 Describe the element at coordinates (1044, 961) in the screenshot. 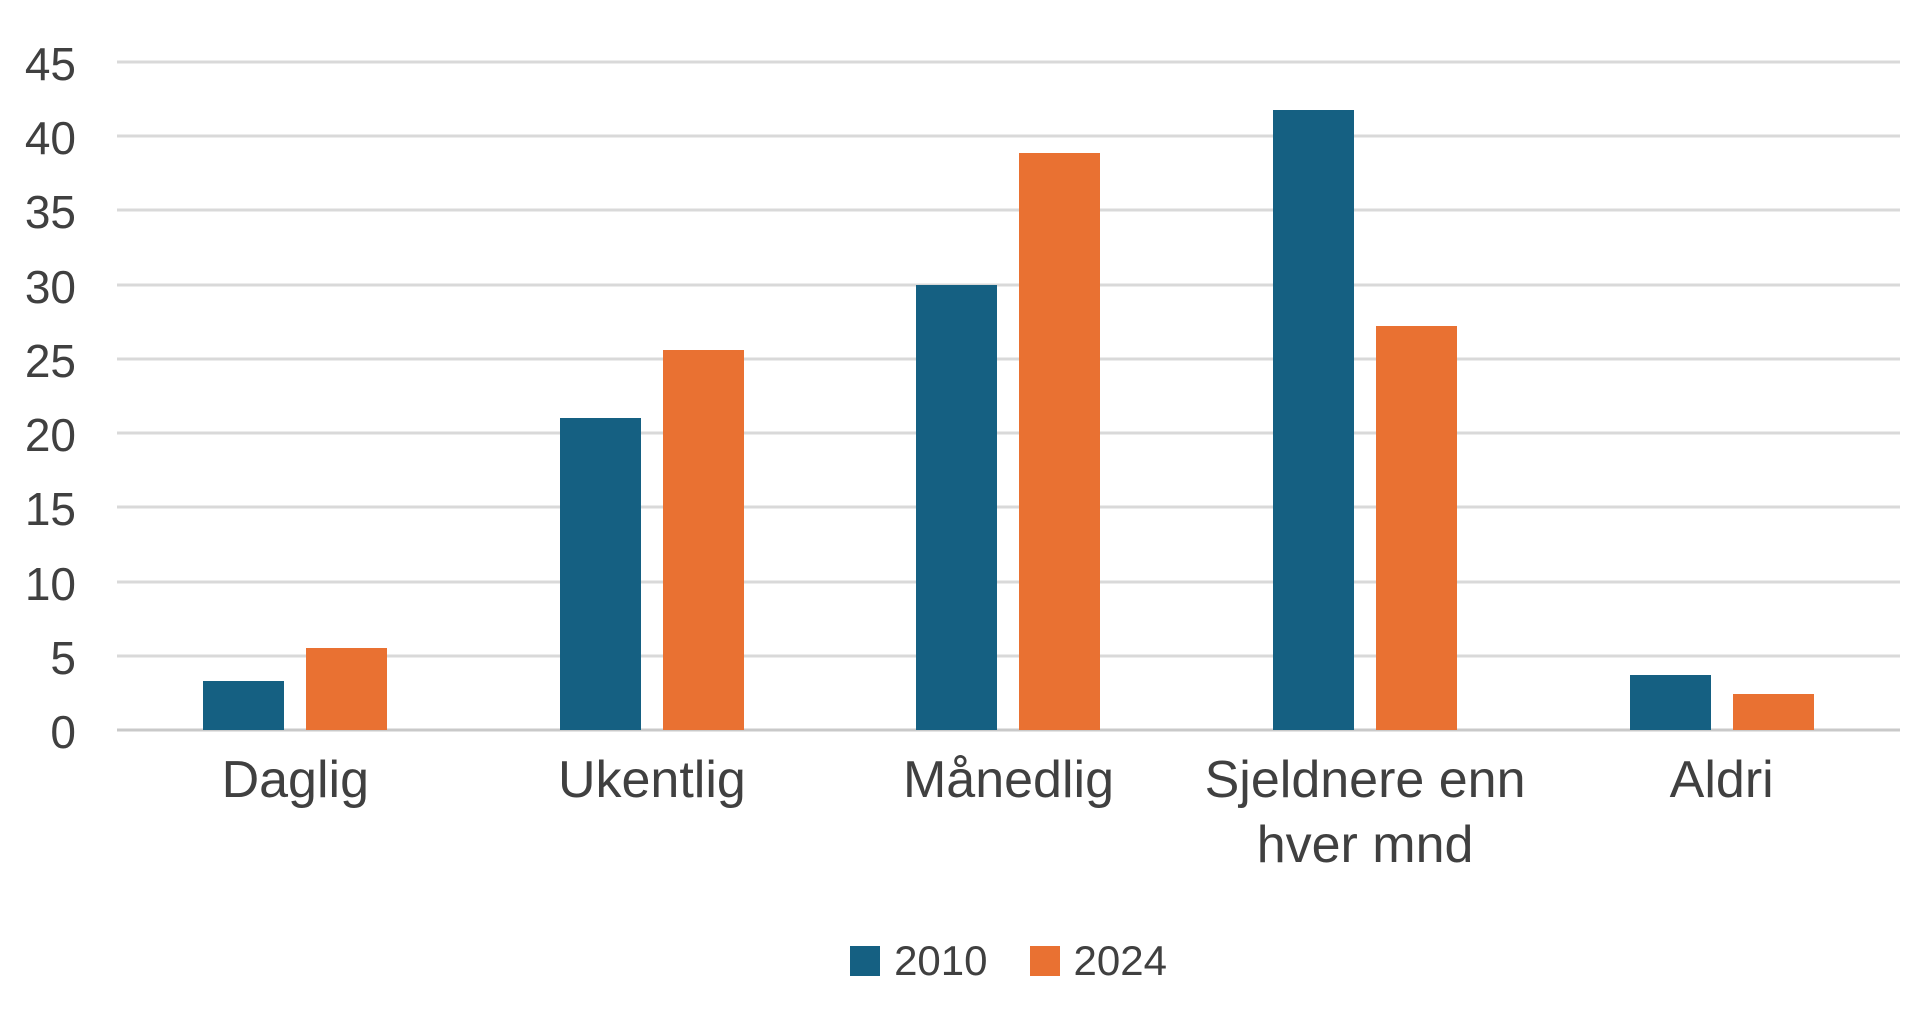

I see `legend-swatch-2024` at that location.